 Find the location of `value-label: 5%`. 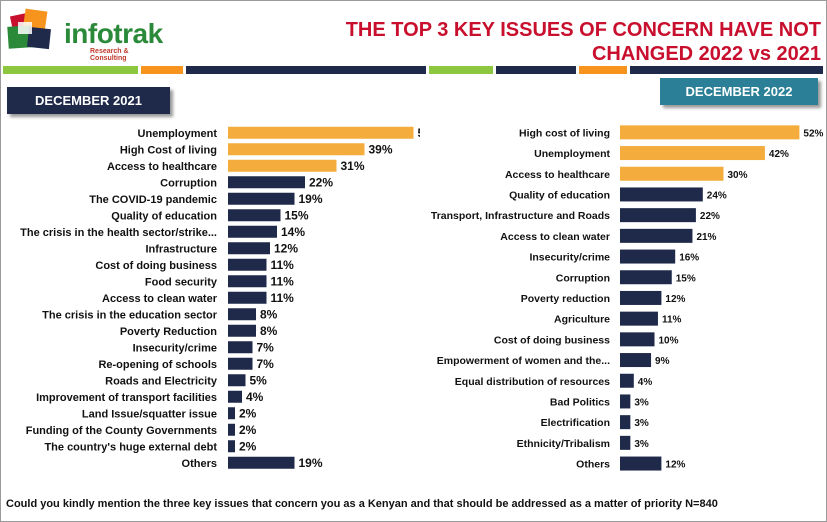

value-label: 5% is located at coordinates (259, 380).